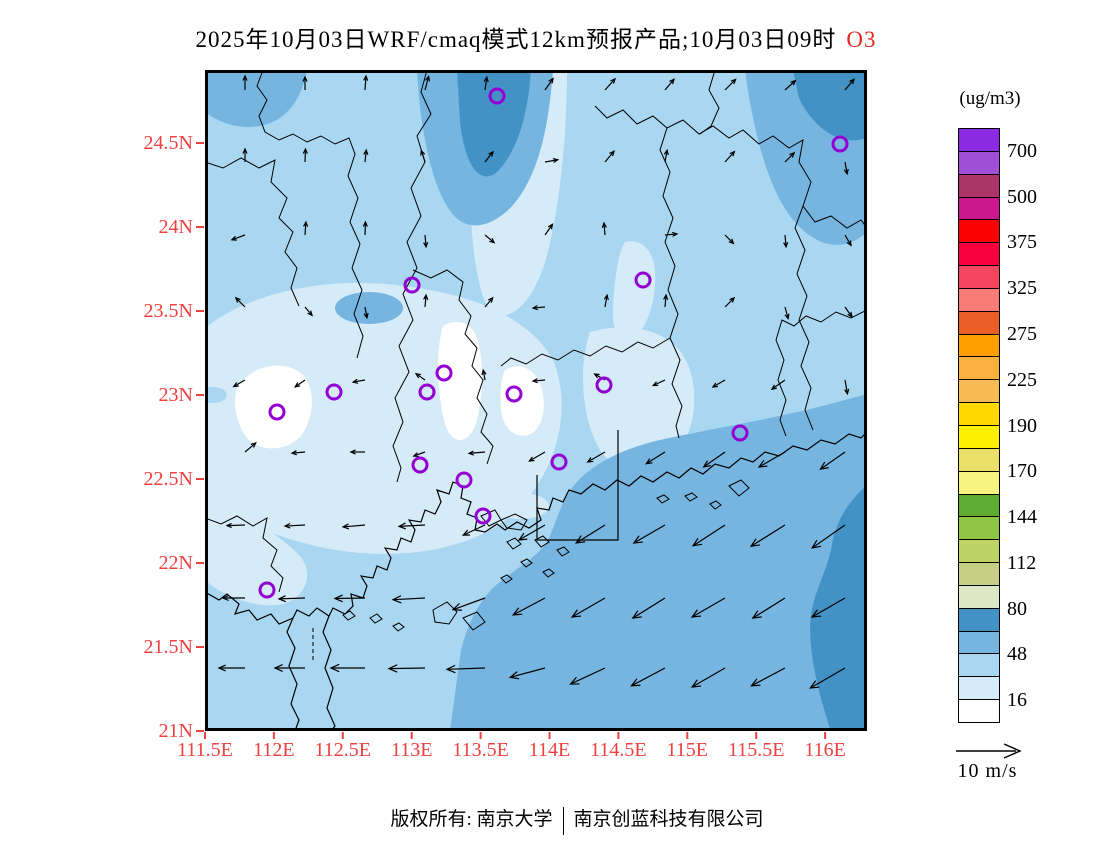 The width and height of the screenshot is (1100, 850). What do you see at coordinates (563, 820) in the screenshot?
I see `copyright-separator` at bounding box center [563, 820].